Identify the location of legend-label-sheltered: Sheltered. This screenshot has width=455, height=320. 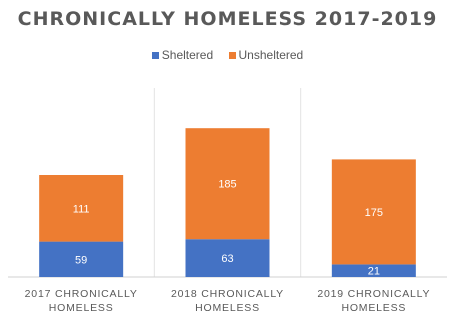
(187, 55).